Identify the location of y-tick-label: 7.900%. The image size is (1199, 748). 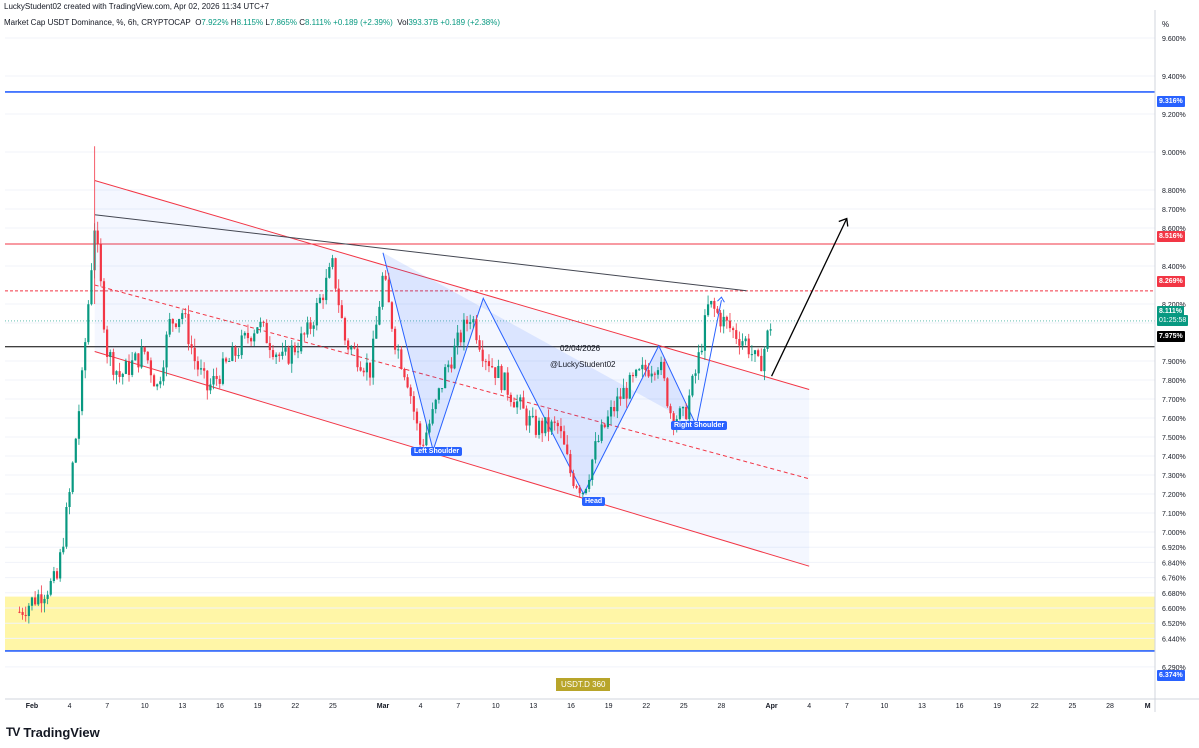
(1174, 362).